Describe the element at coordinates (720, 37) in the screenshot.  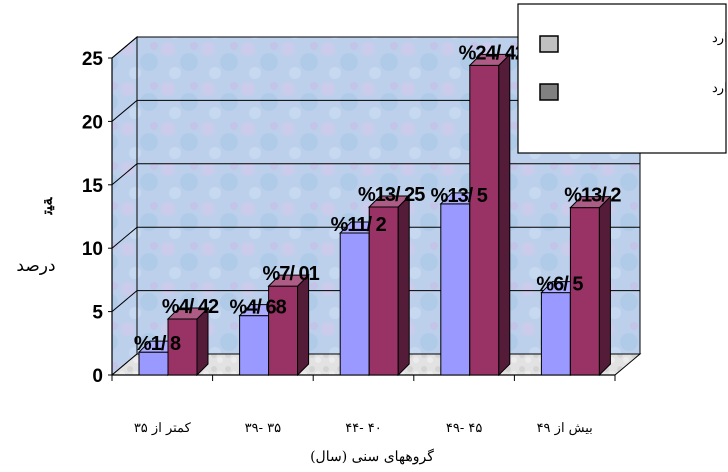
I see `legend-label-no-disorder: اختلالات آرنج ندارد` at that location.